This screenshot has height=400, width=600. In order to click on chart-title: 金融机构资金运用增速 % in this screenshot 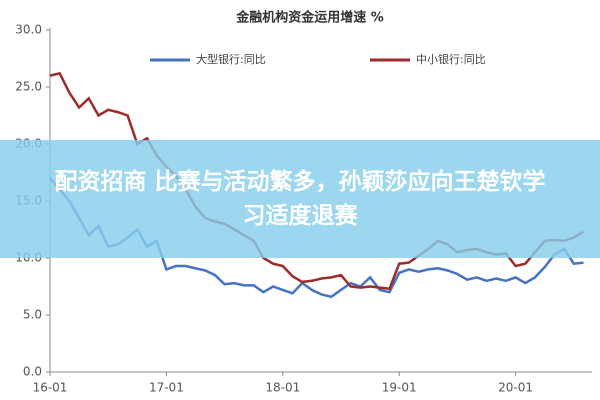, I will do `click(309, 18)`.